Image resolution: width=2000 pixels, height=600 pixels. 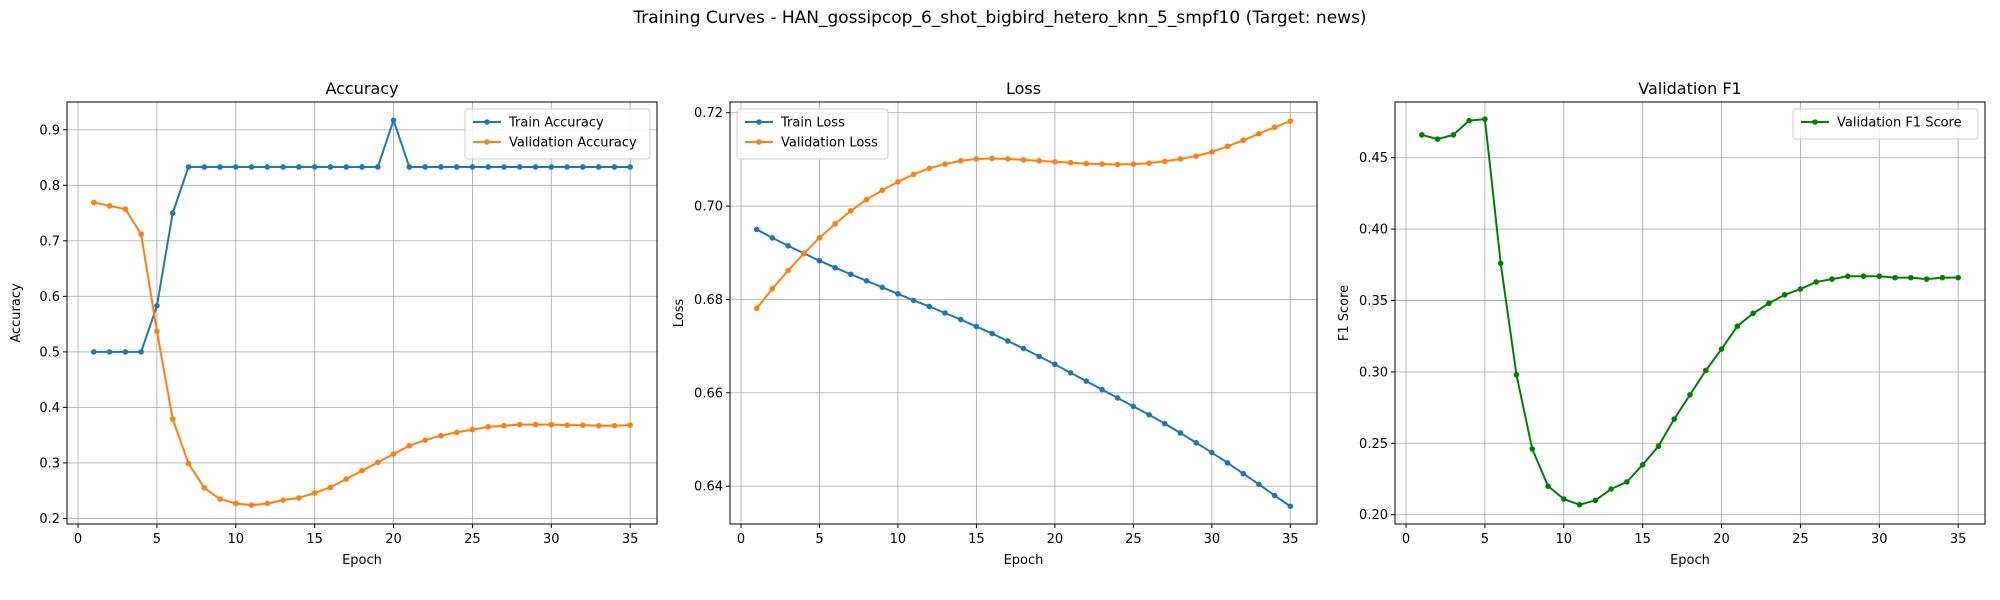 I want to click on legend-label: Validation Accuracy, so click(x=573, y=143).